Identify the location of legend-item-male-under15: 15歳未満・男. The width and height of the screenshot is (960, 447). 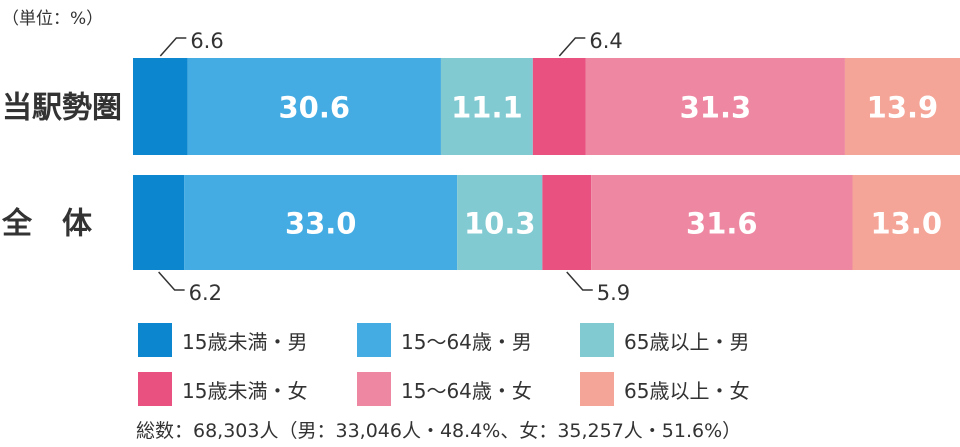
(222, 340).